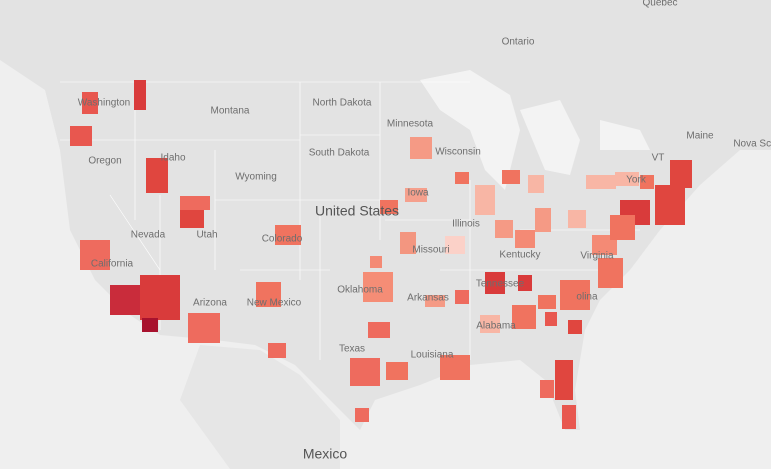 The width and height of the screenshot is (771, 469). I want to click on place-label: Minnesota, so click(410, 124).